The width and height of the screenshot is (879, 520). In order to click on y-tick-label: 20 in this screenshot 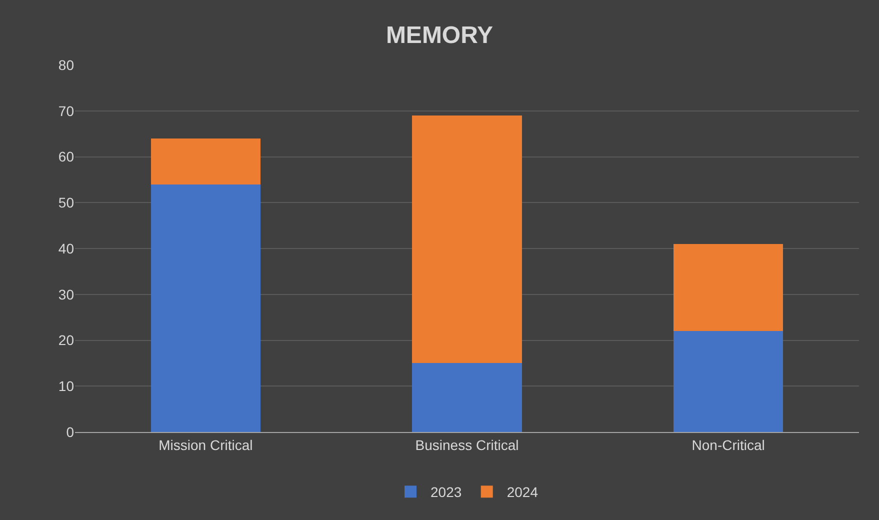, I will do `click(66, 340)`.